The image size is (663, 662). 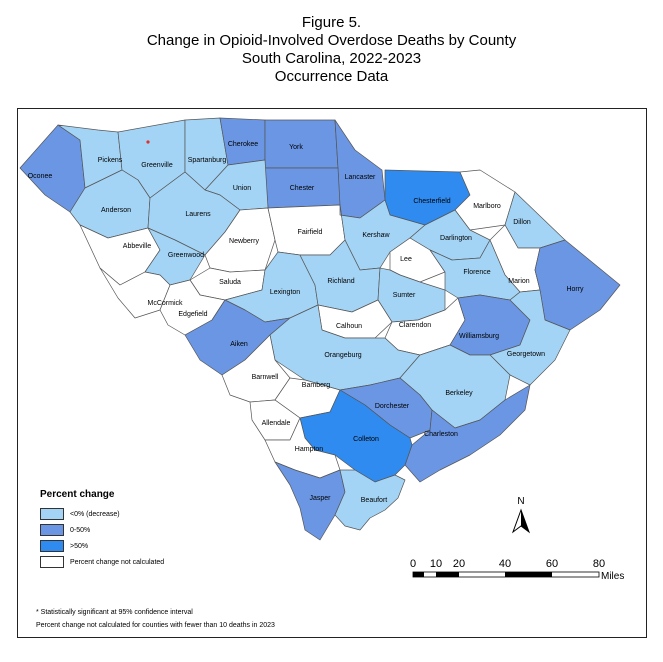 What do you see at coordinates (244, 241) in the screenshot?
I see `county-label-newberry: Newberry` at bounding box center [244, 241].